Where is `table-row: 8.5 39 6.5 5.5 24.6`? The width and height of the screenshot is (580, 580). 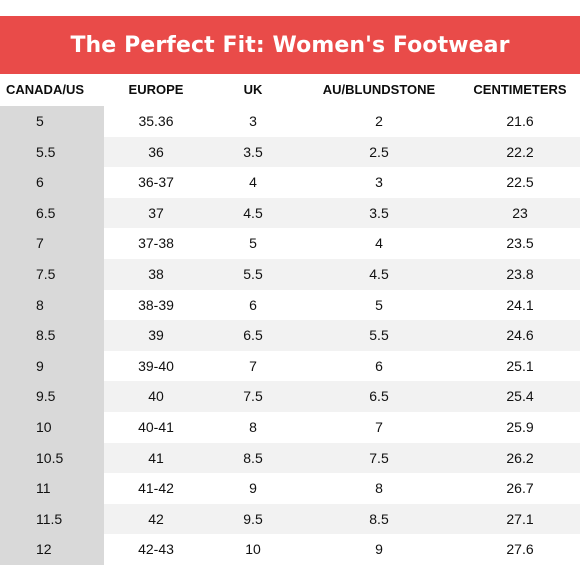
table-row: 8.5 39 6.5 5.5 24.6 is located at coordinates (290, 335).